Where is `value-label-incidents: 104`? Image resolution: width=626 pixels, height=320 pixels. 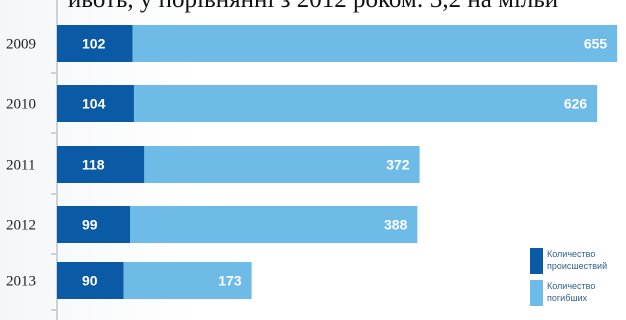 value-label-incidents: 104 is located at coordinates (94, 104).